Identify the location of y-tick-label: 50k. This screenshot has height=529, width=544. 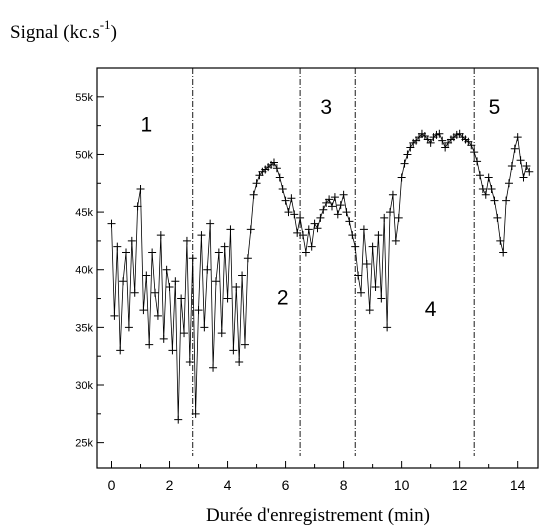
(84, 155).